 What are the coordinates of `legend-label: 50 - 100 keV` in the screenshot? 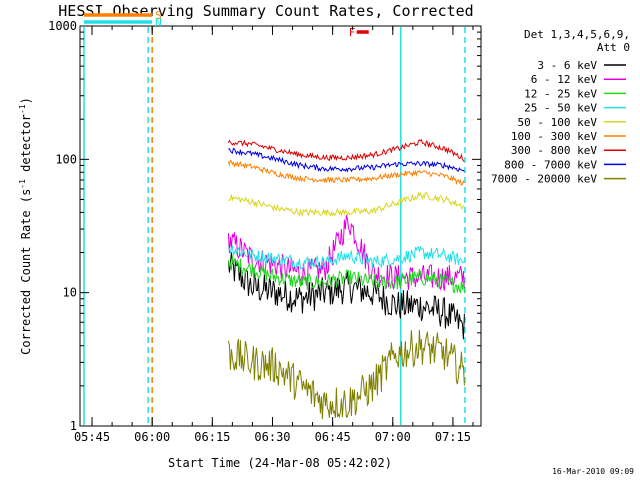 It's located at (558, 122).